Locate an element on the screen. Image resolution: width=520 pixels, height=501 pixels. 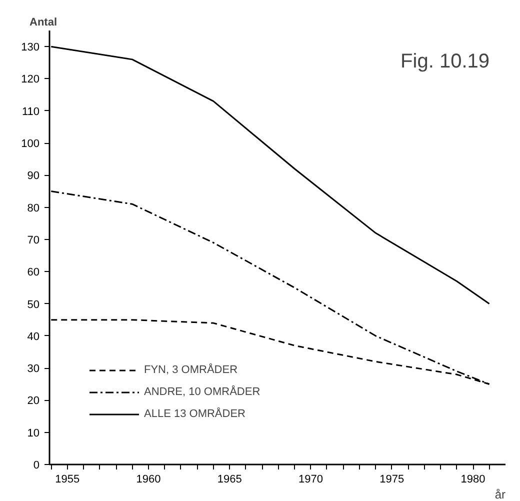
y-tick-label: 50 is located at coordinates (33, 304).